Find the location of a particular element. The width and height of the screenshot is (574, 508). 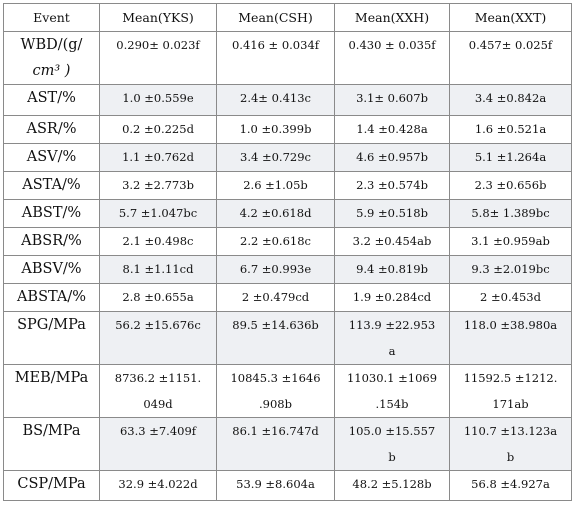

table-cell: 8736.2 ±1151. 049d is located at coordinates (158, 391).